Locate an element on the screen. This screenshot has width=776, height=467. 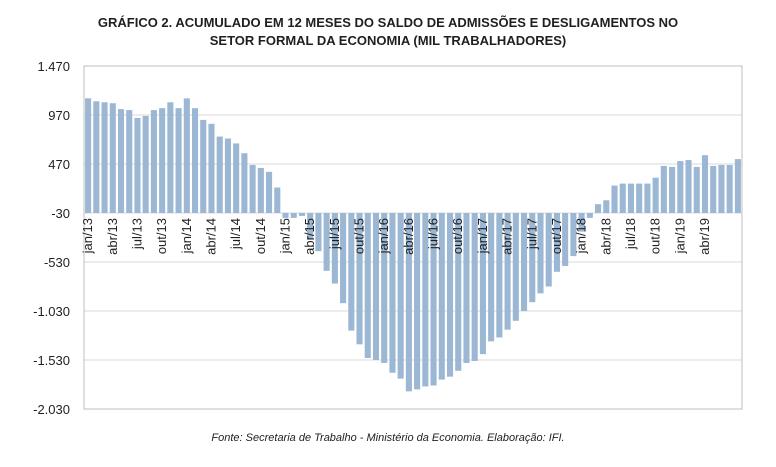
x-tick-label: abr/17 is located at coordinates (507, 236).